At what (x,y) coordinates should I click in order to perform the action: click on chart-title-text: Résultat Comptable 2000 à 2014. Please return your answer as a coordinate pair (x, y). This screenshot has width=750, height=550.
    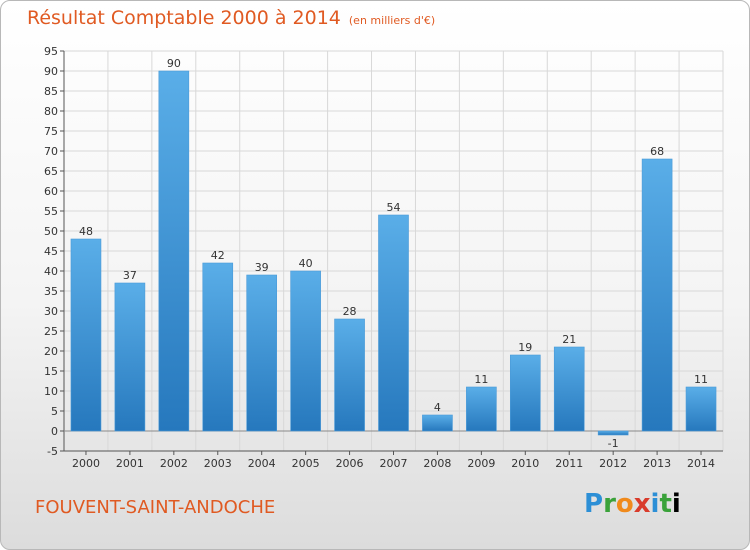
    Looking at the image, I should click on (184, 18).